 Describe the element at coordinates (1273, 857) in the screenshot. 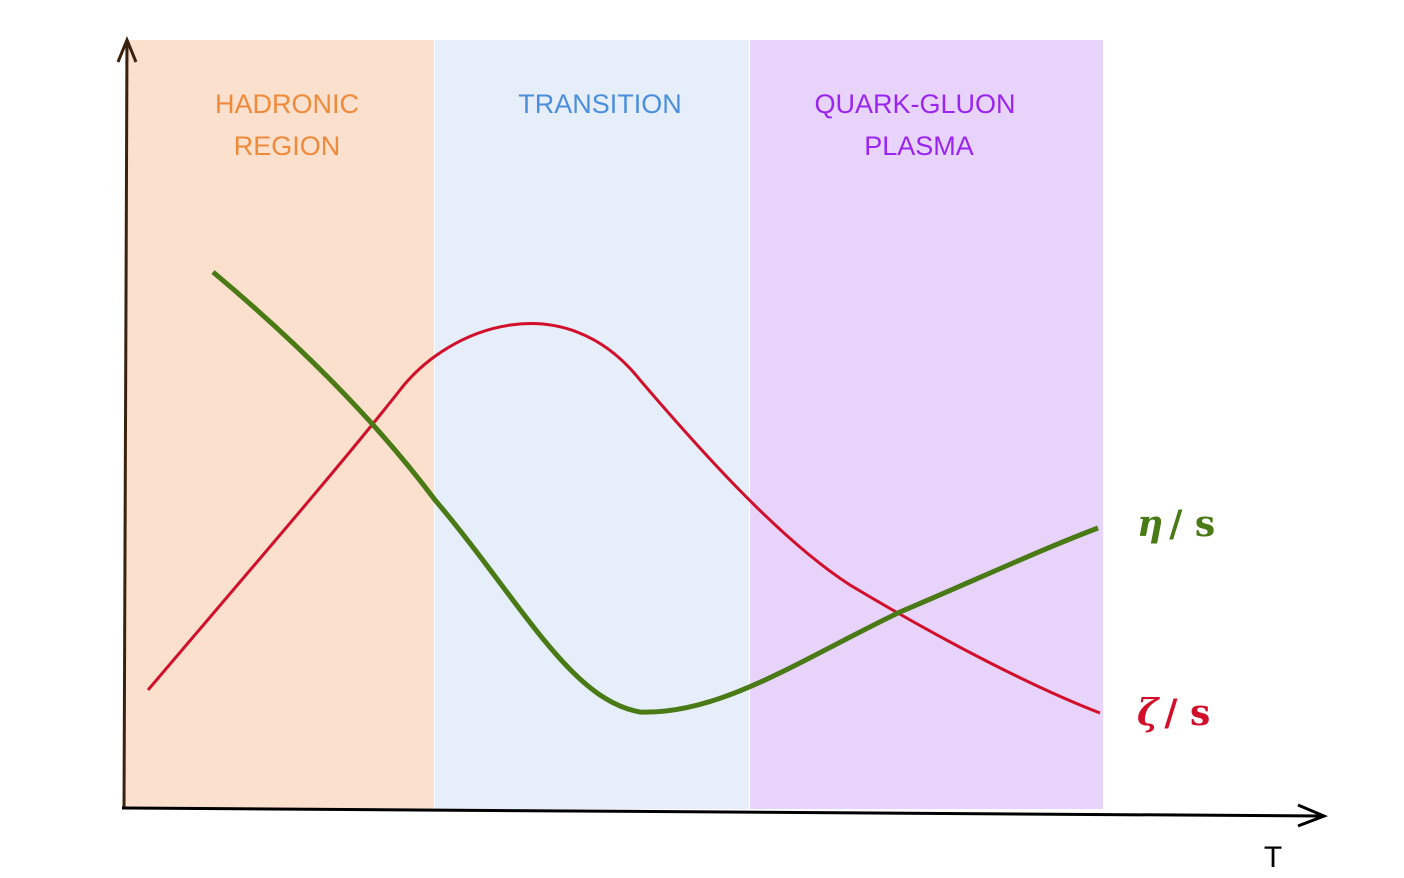

I see `x-axis-label: T` at that location.